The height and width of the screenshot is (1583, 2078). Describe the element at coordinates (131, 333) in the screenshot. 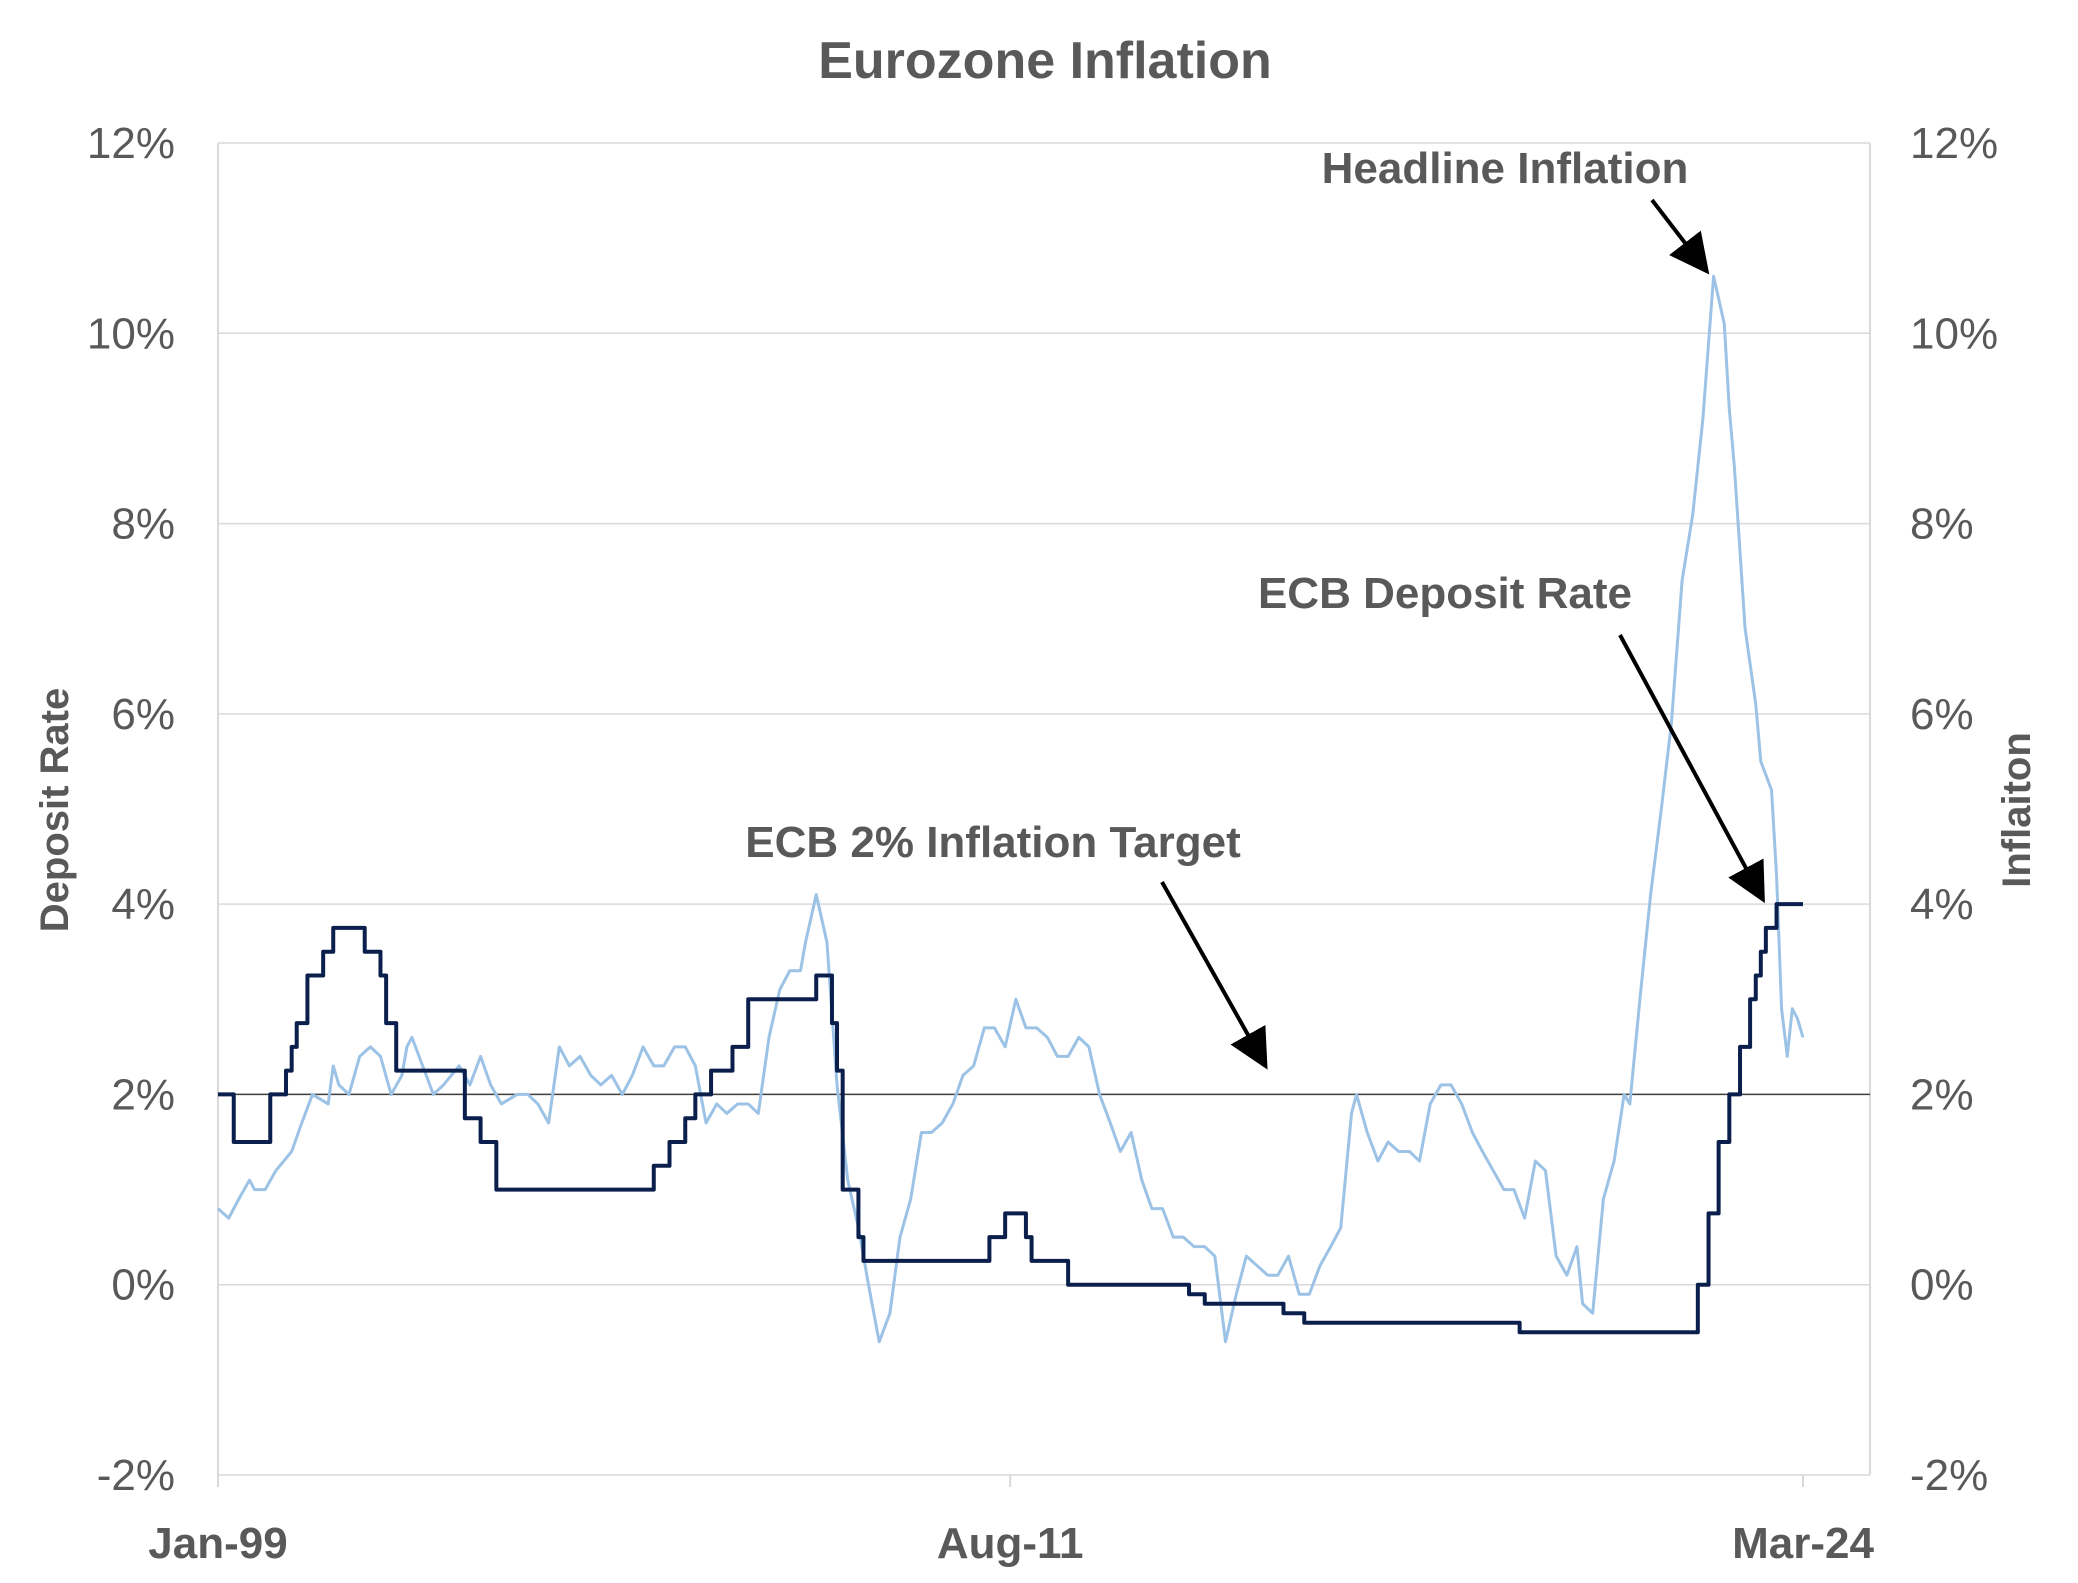

I see `left-y-tick-label: 10%` at that location.